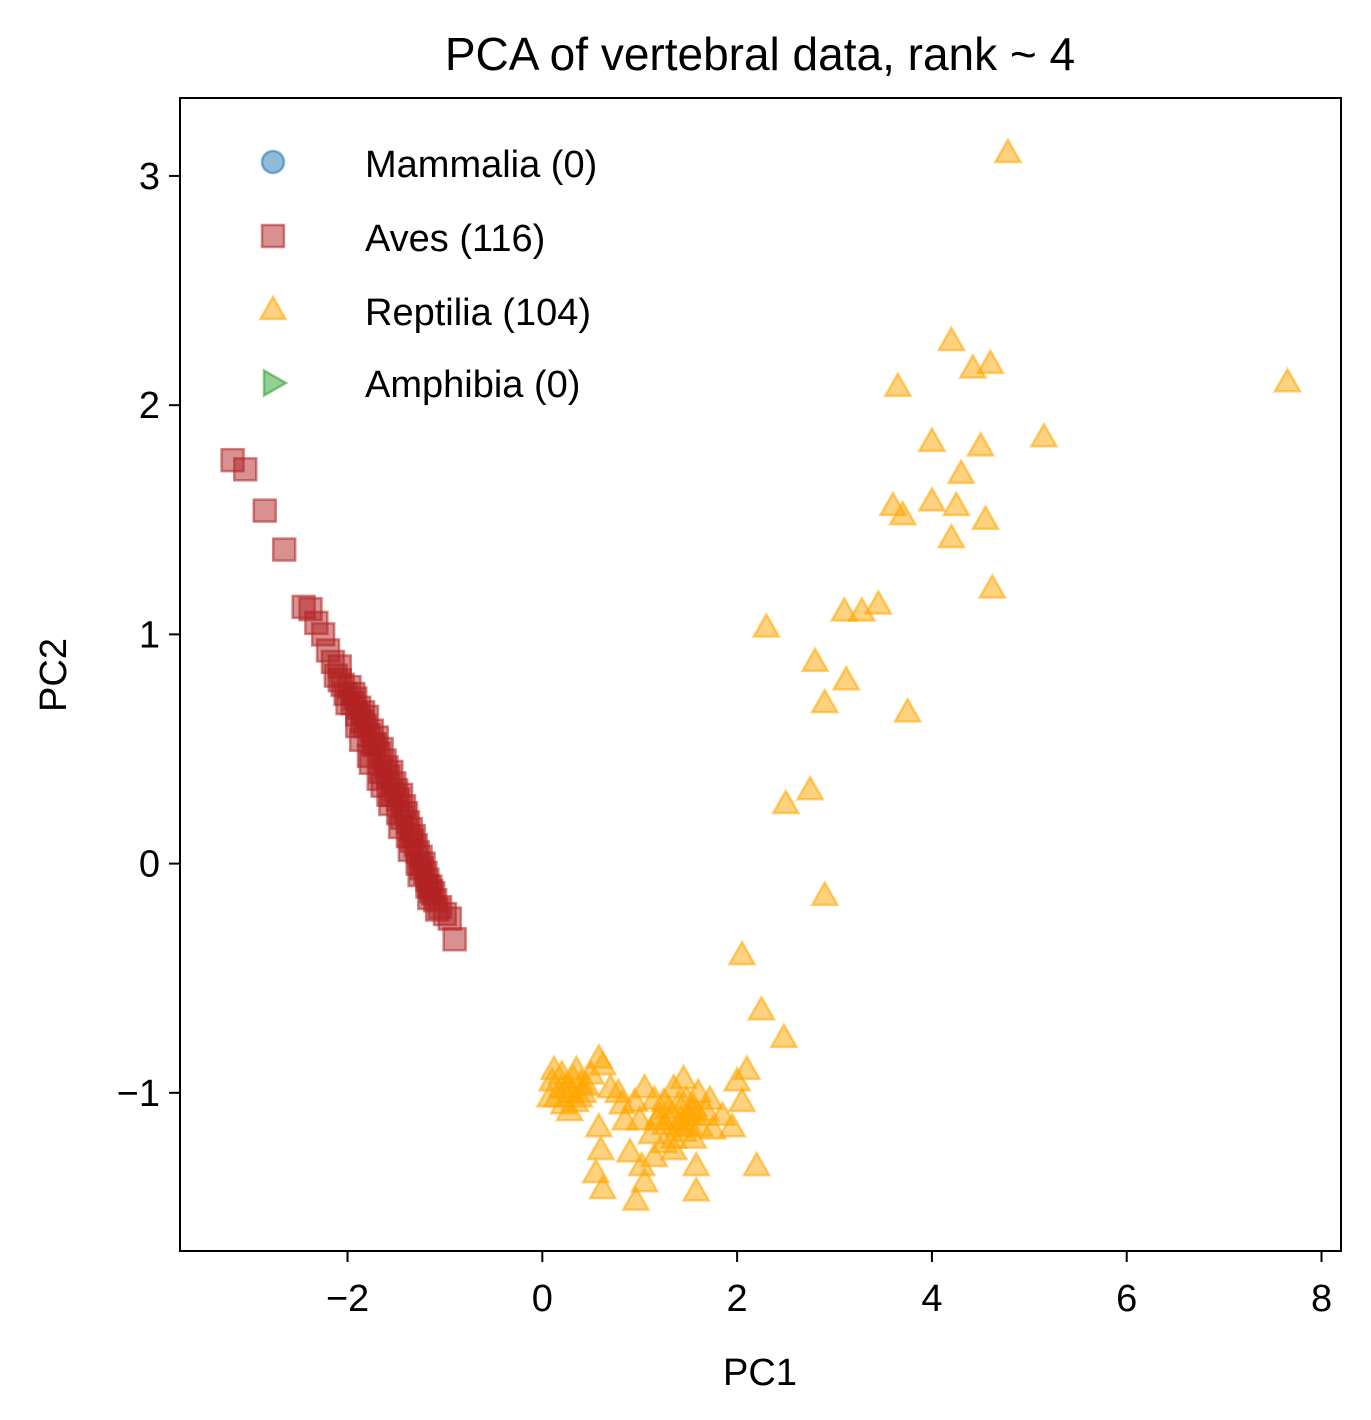 The width and height of the screenshot is (1371, 1420). Describe the element at coordinates (138, 1094) in the screenshot. I see `y-tick-label: −1` at that location.